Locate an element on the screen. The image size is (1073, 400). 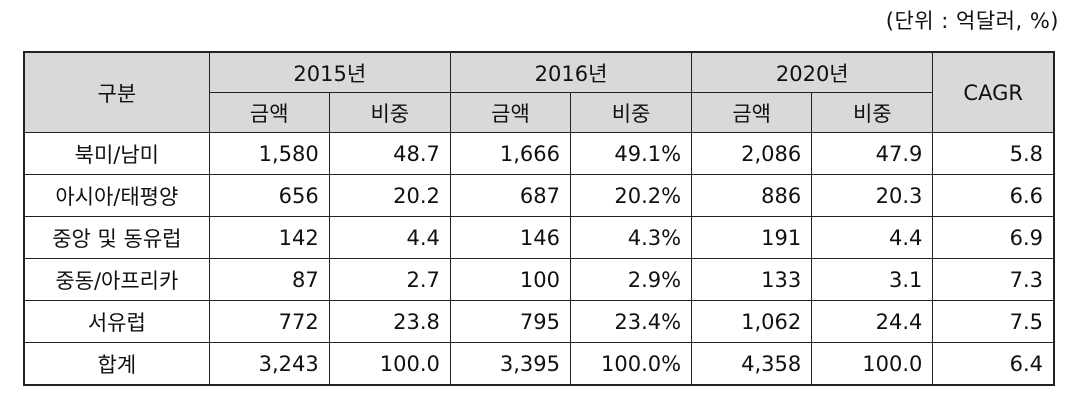
row-label: 북미/남미 is located at coordinates (116, 153).